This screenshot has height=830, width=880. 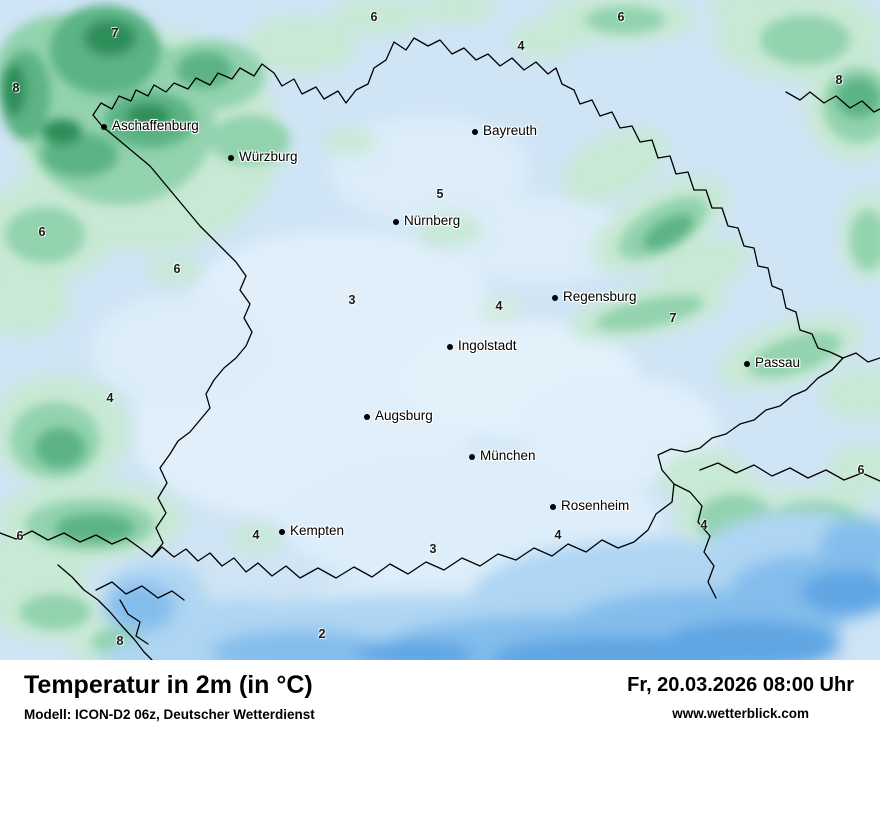 I want to click on temperature-value: 5, so click(x=440, y=194).